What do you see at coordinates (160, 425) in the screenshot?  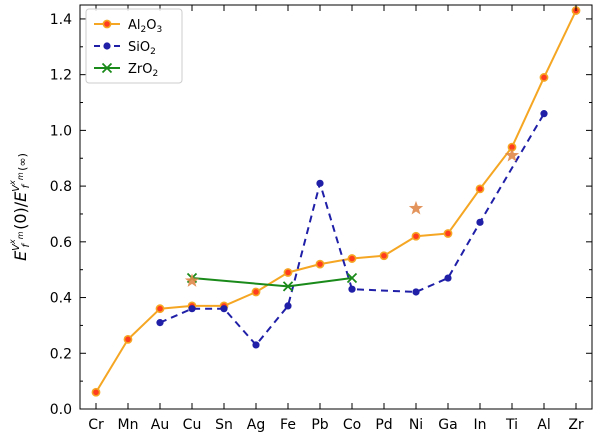 I see `x-tick-label-au: Au` at bounding box center [160, 425].